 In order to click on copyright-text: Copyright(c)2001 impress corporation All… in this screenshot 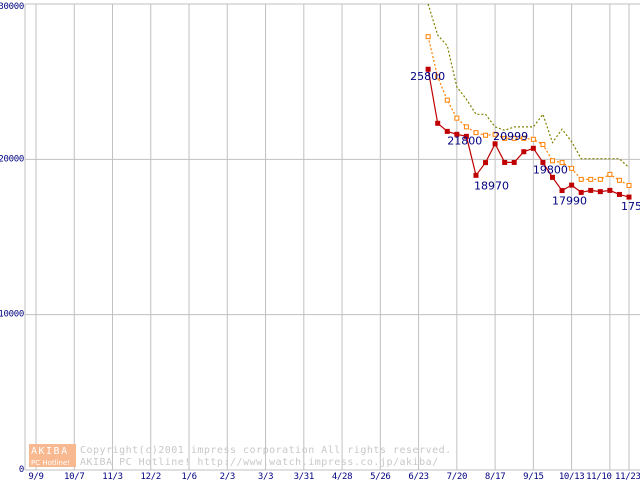, I will do `click(266, 450)`.